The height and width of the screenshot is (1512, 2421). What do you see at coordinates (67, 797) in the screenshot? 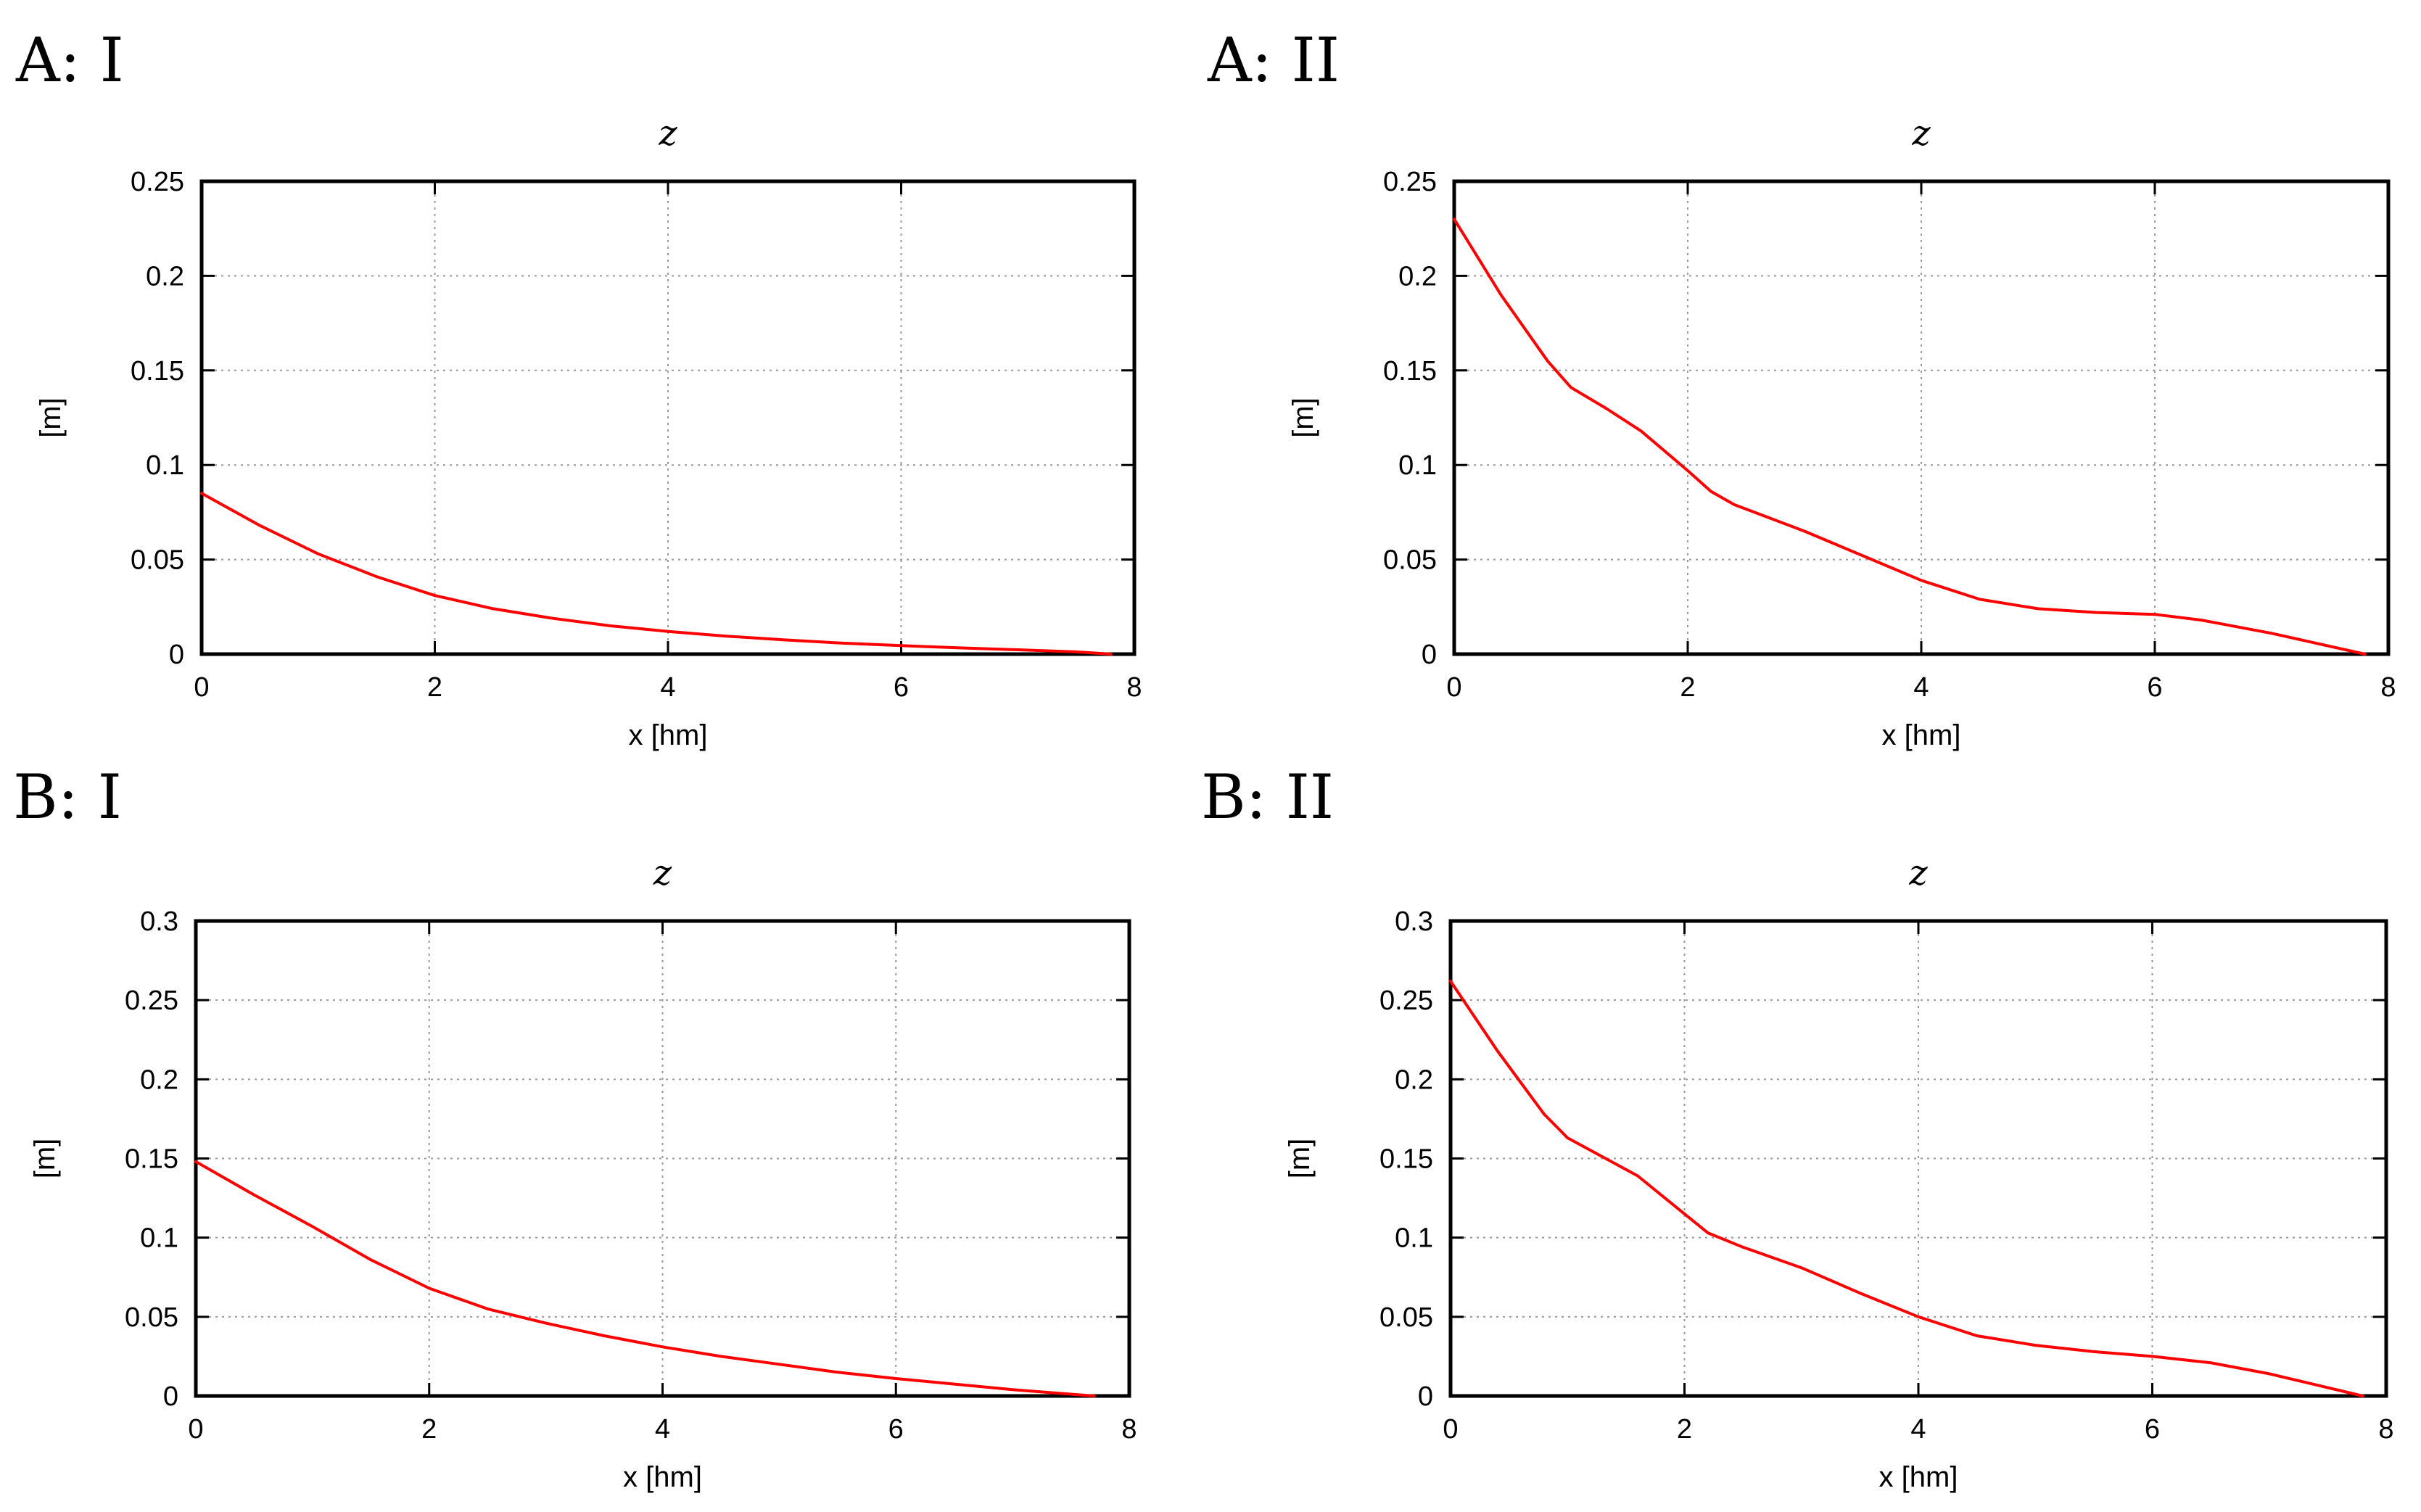
I see `panel-label: B: I` at bounding box center [67, 797].